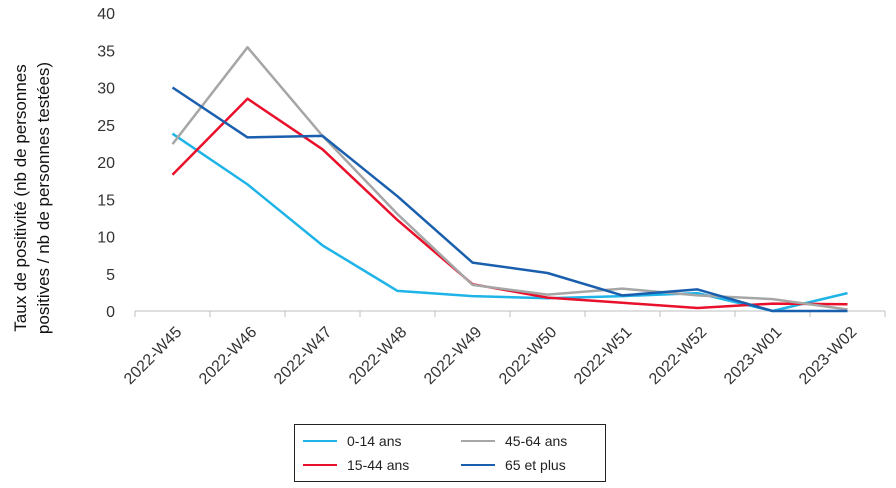 The width and height of the screenshot is (896, 488). What do you see at coordinates (303, 356) in the screenshot?
I see `x-tick-label: 2022-W47` at bounding box center [303, 356].